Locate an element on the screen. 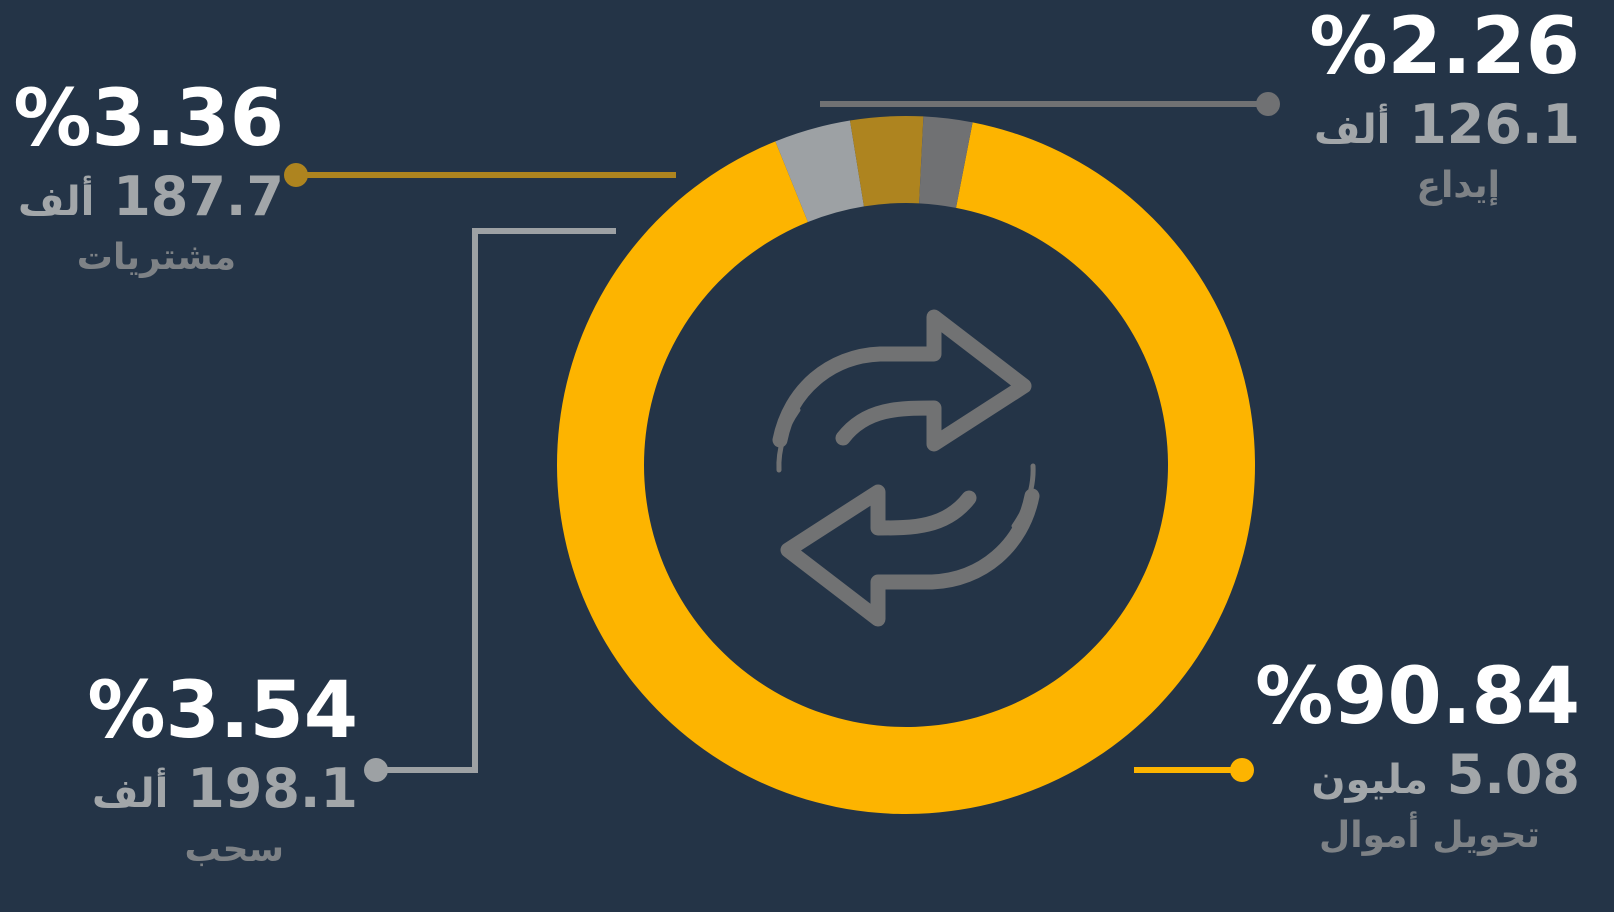 The image size is (1614, 912). donut-slice-deposit is located at coordinates (946, 162).